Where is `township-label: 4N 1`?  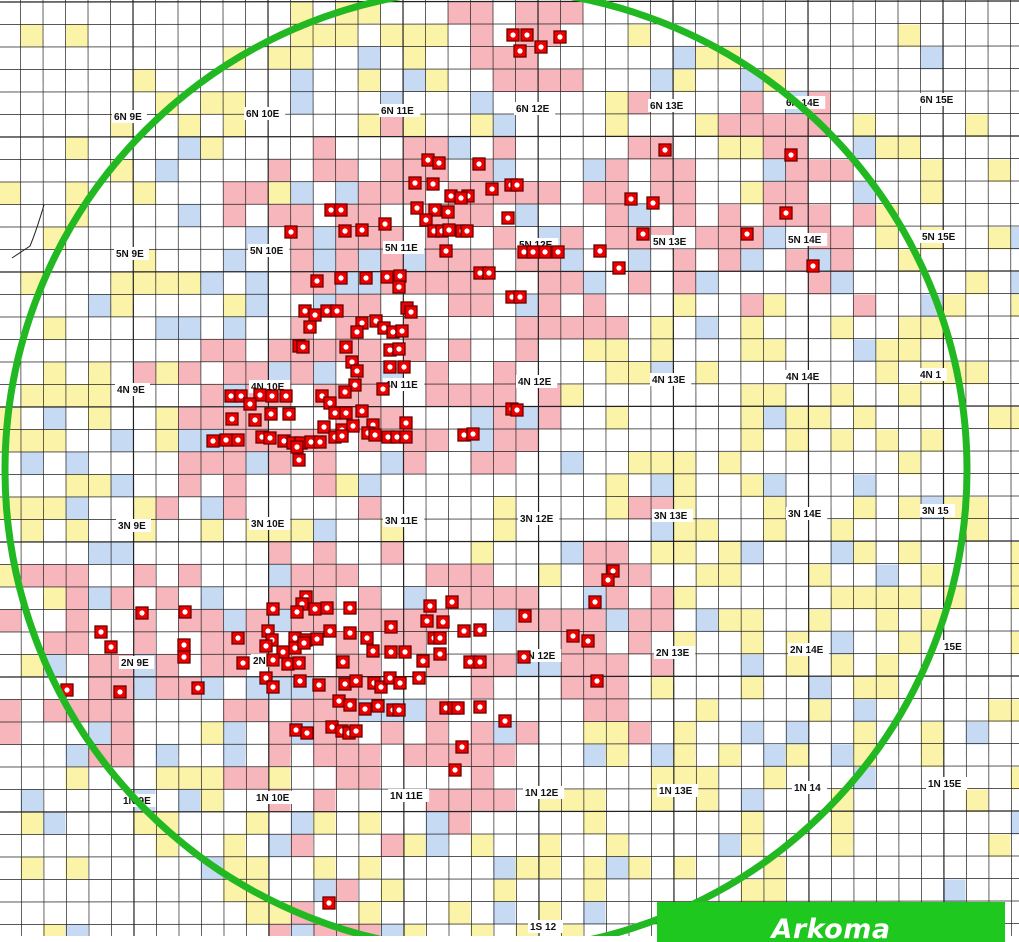 township-label: 4N 1 is located at coordinates (931, 375).